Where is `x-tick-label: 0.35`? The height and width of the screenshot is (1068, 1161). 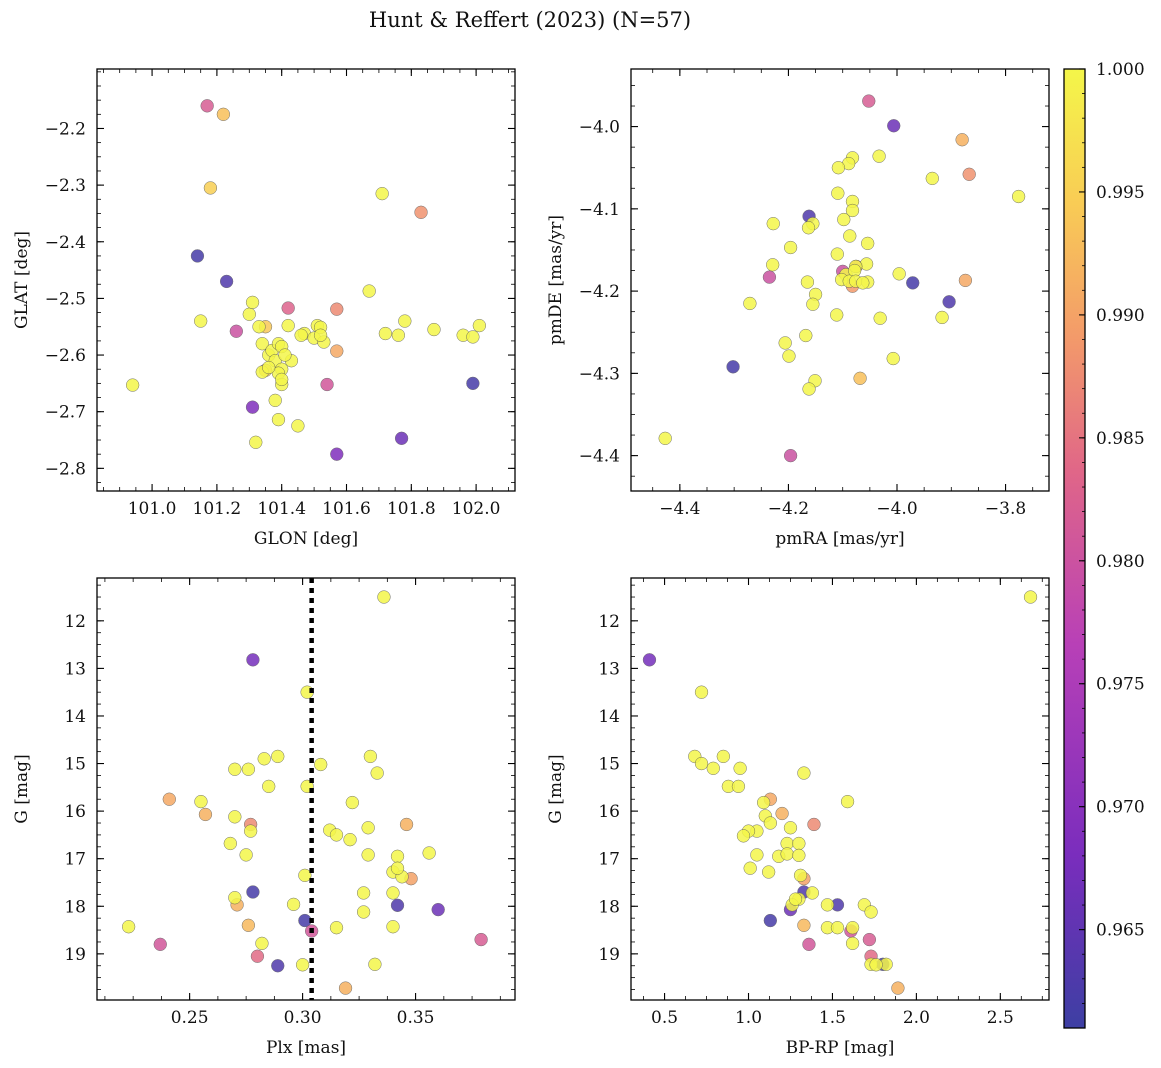 x-tick-label: 0.35 is located at coordinates (416, 1018).